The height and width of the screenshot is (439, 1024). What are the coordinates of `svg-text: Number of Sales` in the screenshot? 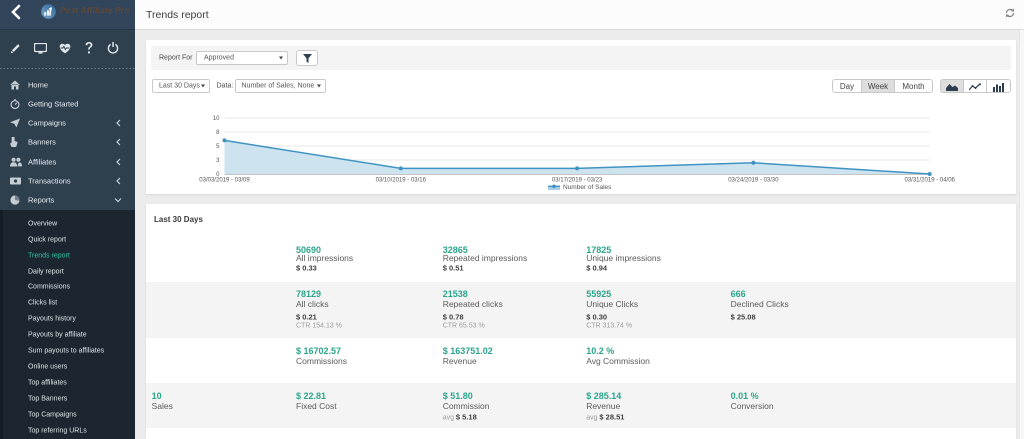 It's located at (587, 187).